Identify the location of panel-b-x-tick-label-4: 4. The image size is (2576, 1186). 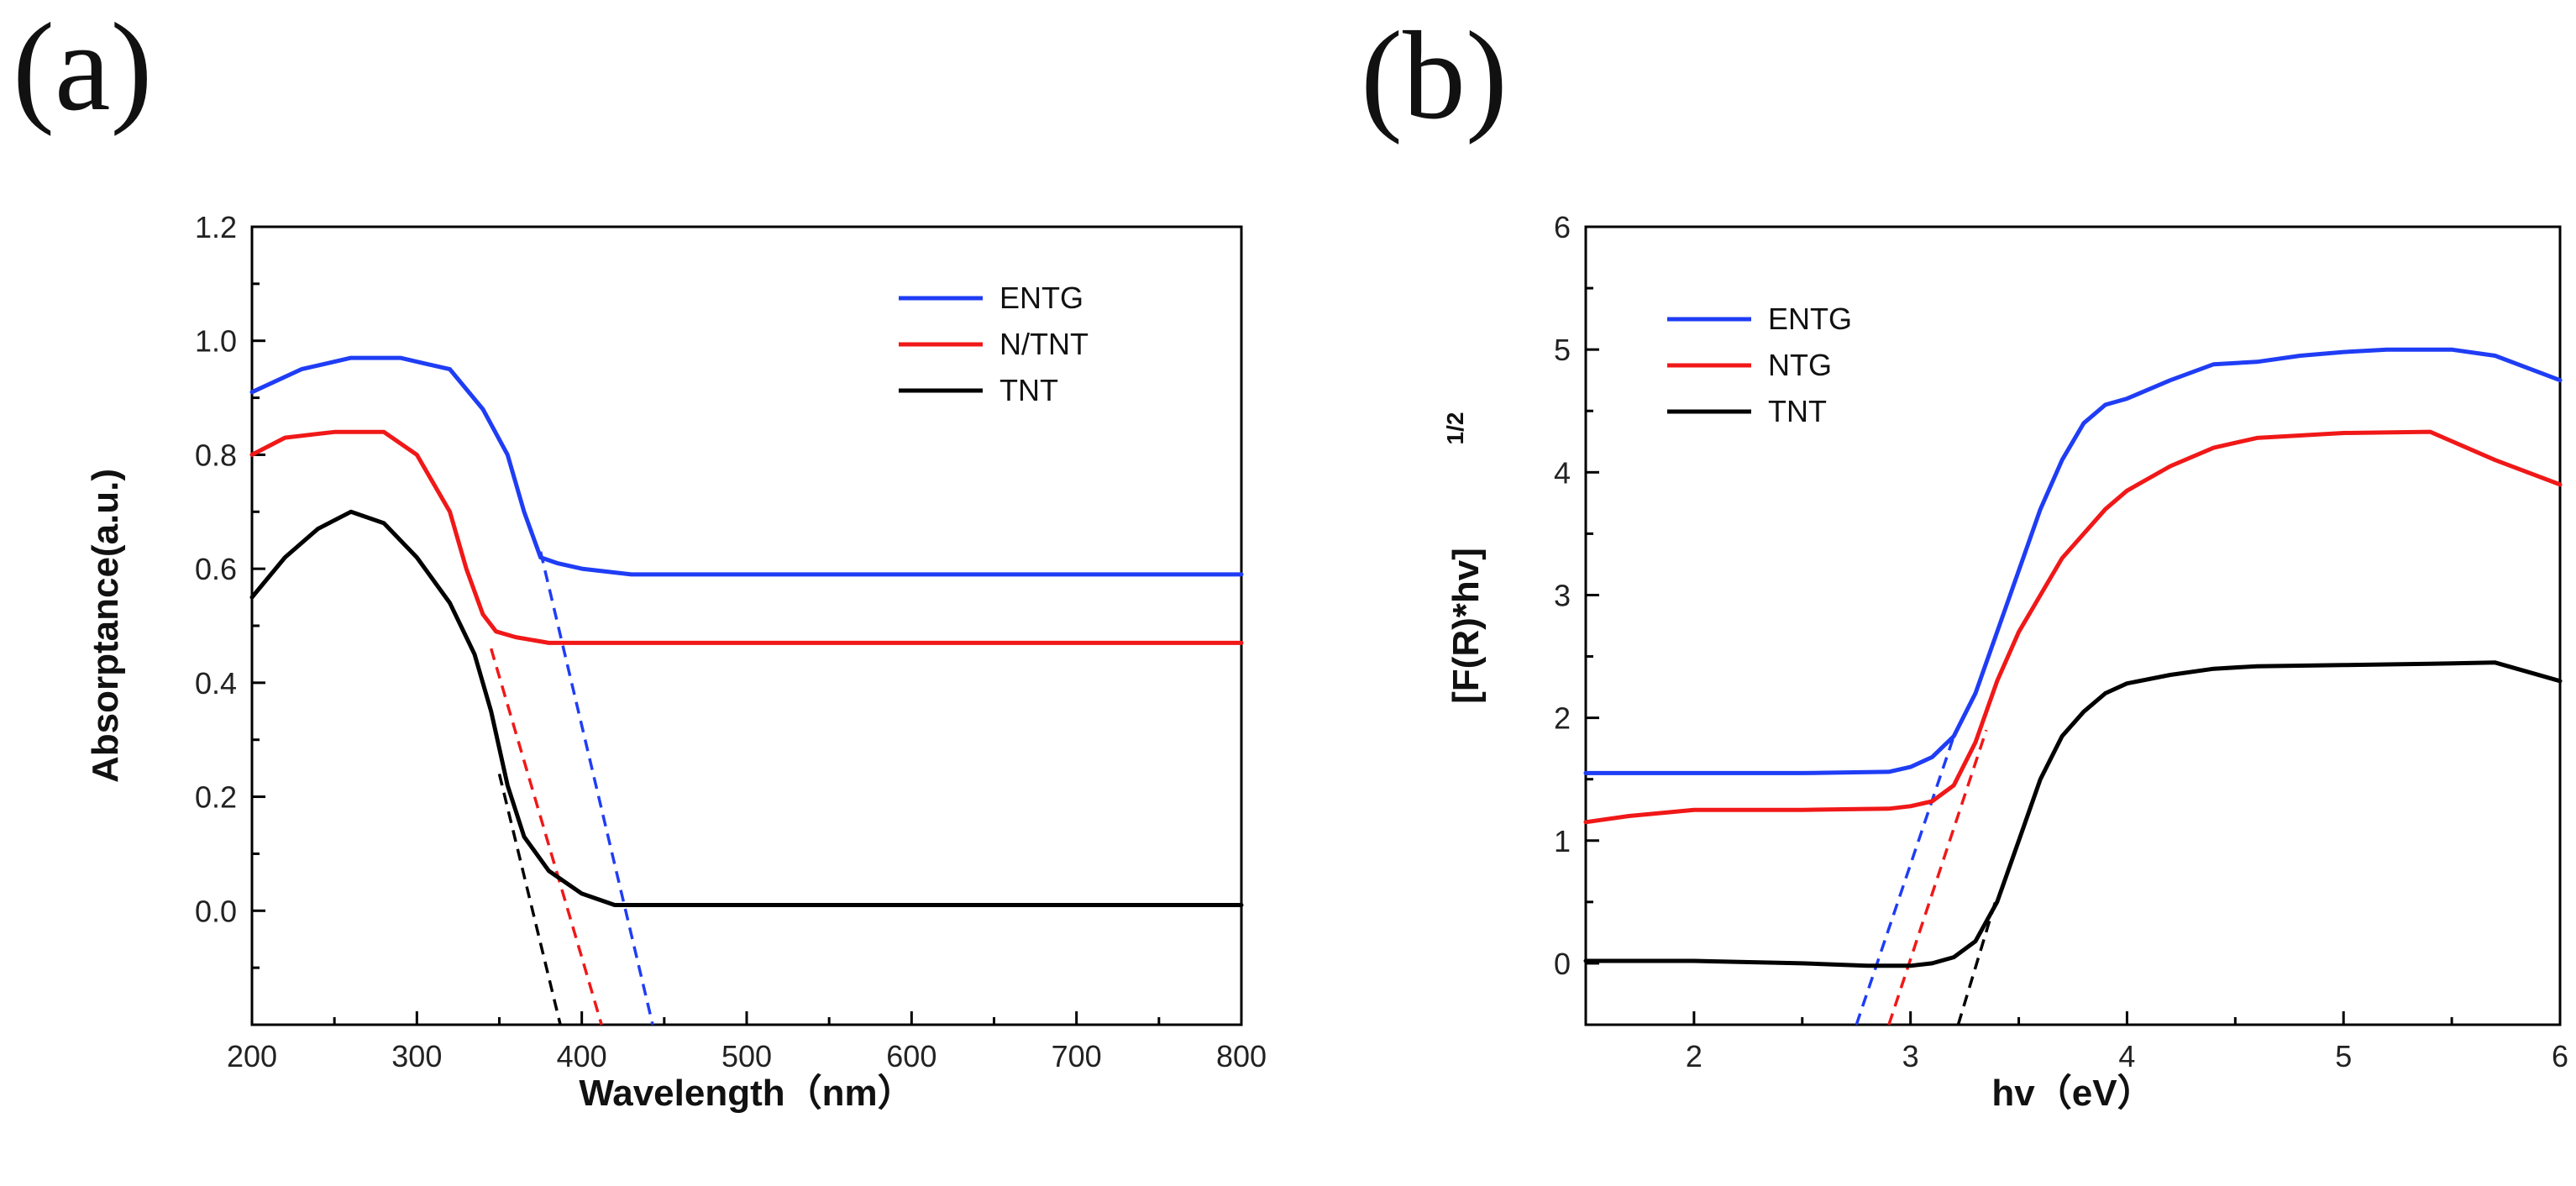
(2126, 1056).